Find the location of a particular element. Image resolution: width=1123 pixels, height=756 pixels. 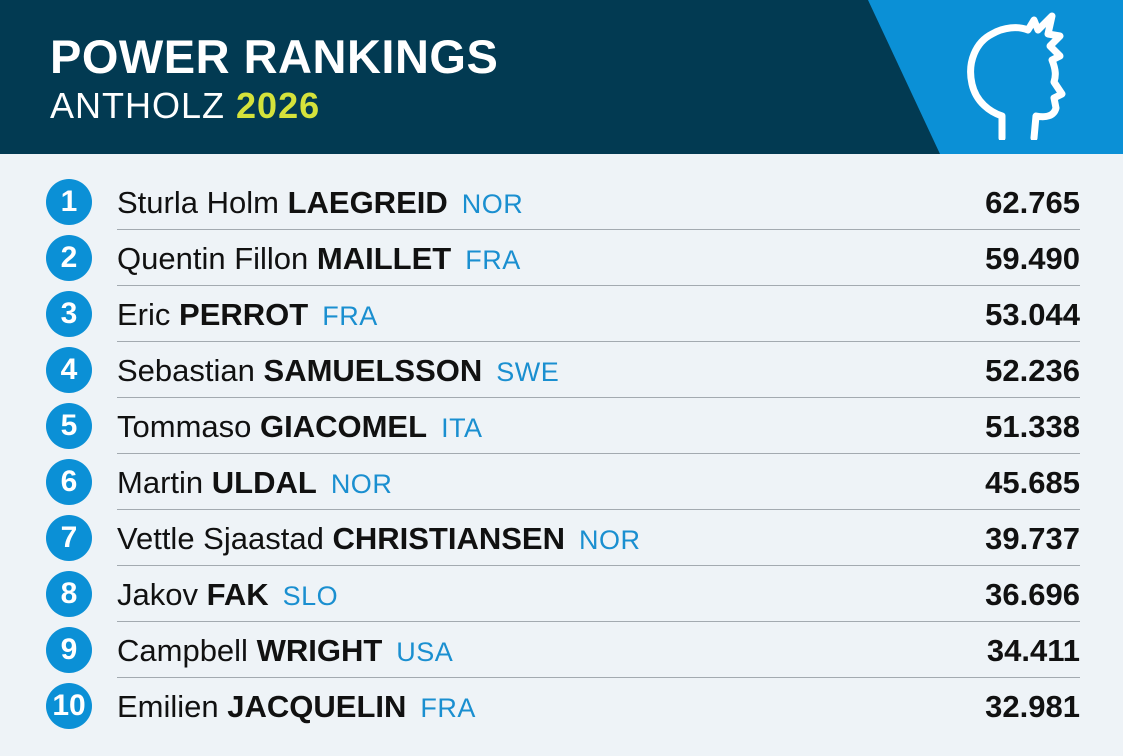

ranking-row: 5 Tommaso GIACOMEL ITA 51.338 is located at coordinates (563, 426).